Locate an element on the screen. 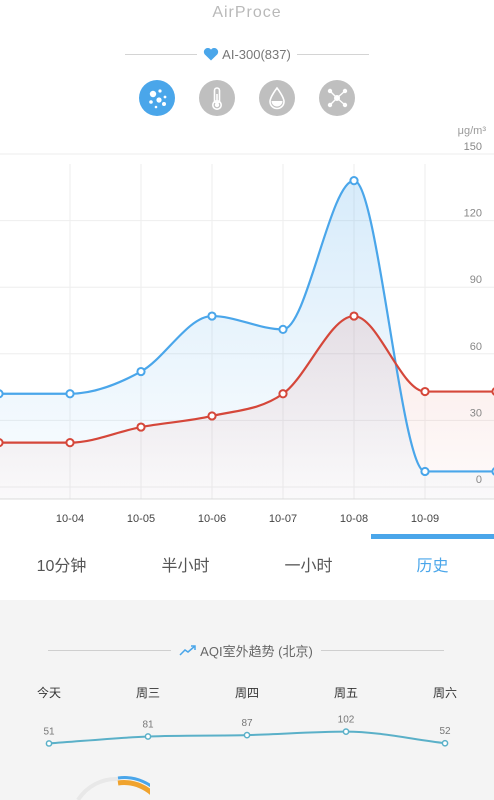  thermometer-icon is located at coordinates (217, 98).